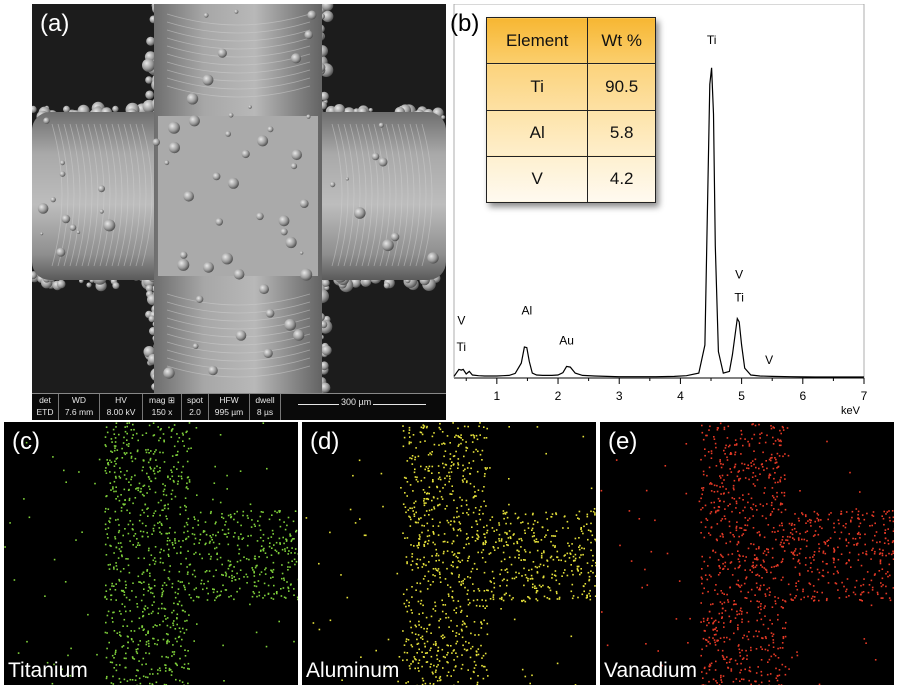  What do you see at coordinates (623, 441) in the screenshot?
I see `panel-label-e: (e)` at bounding box center [623, 441].